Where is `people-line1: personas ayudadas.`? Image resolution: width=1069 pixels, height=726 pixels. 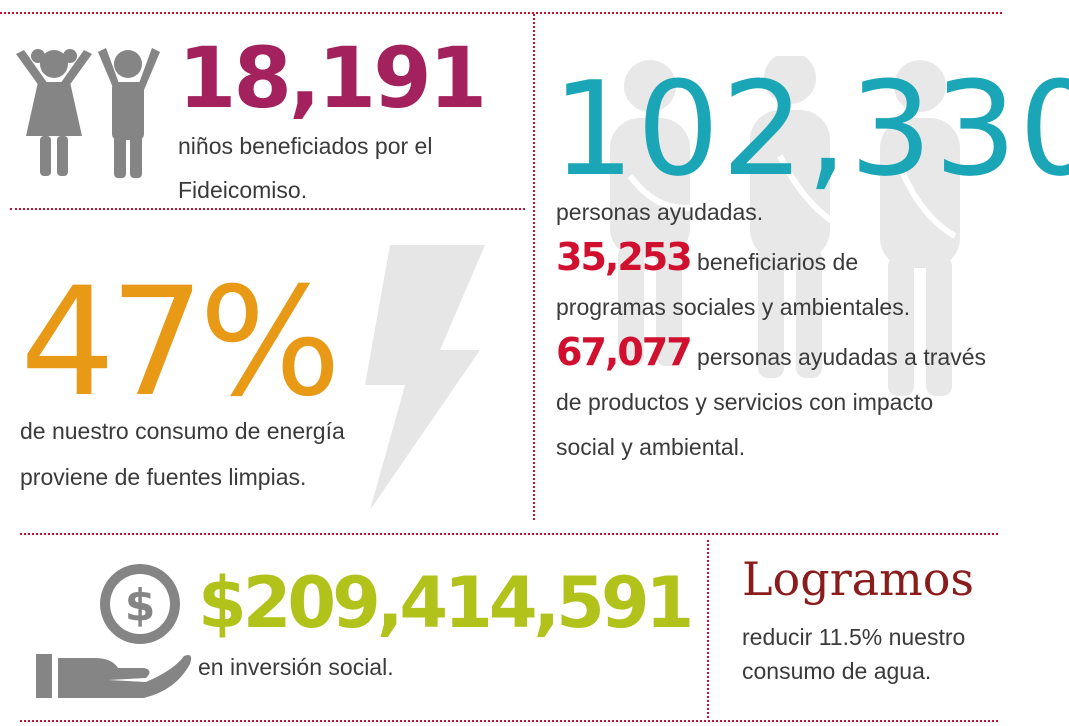
people-line1: personas ayudadas. is located at coordinates (660, 212).